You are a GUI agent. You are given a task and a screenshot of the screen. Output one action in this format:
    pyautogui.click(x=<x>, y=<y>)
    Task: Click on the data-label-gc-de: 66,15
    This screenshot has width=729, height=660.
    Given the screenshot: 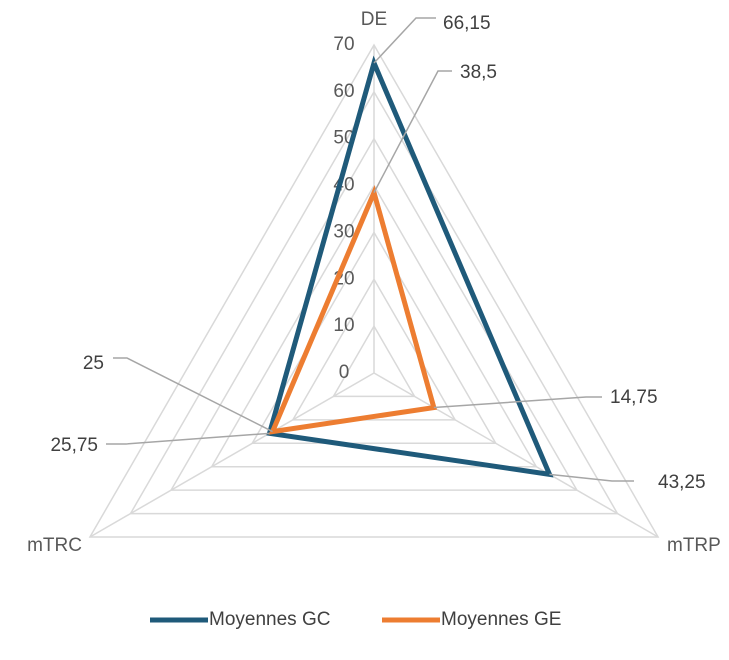 What is the action you would take?
    pyautogui.click(x=467, y=23)
    